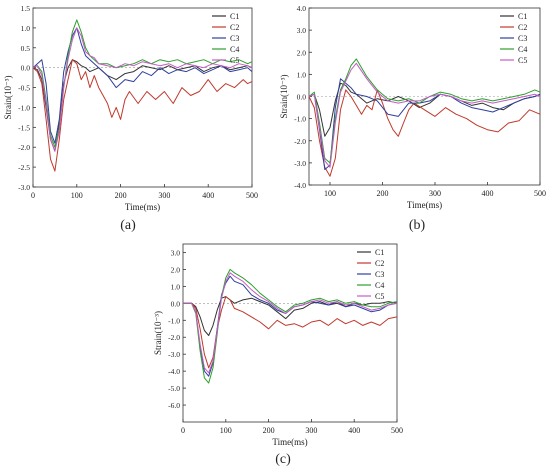  I want to click on y-tick-label: 0.5, so click(26, 48).